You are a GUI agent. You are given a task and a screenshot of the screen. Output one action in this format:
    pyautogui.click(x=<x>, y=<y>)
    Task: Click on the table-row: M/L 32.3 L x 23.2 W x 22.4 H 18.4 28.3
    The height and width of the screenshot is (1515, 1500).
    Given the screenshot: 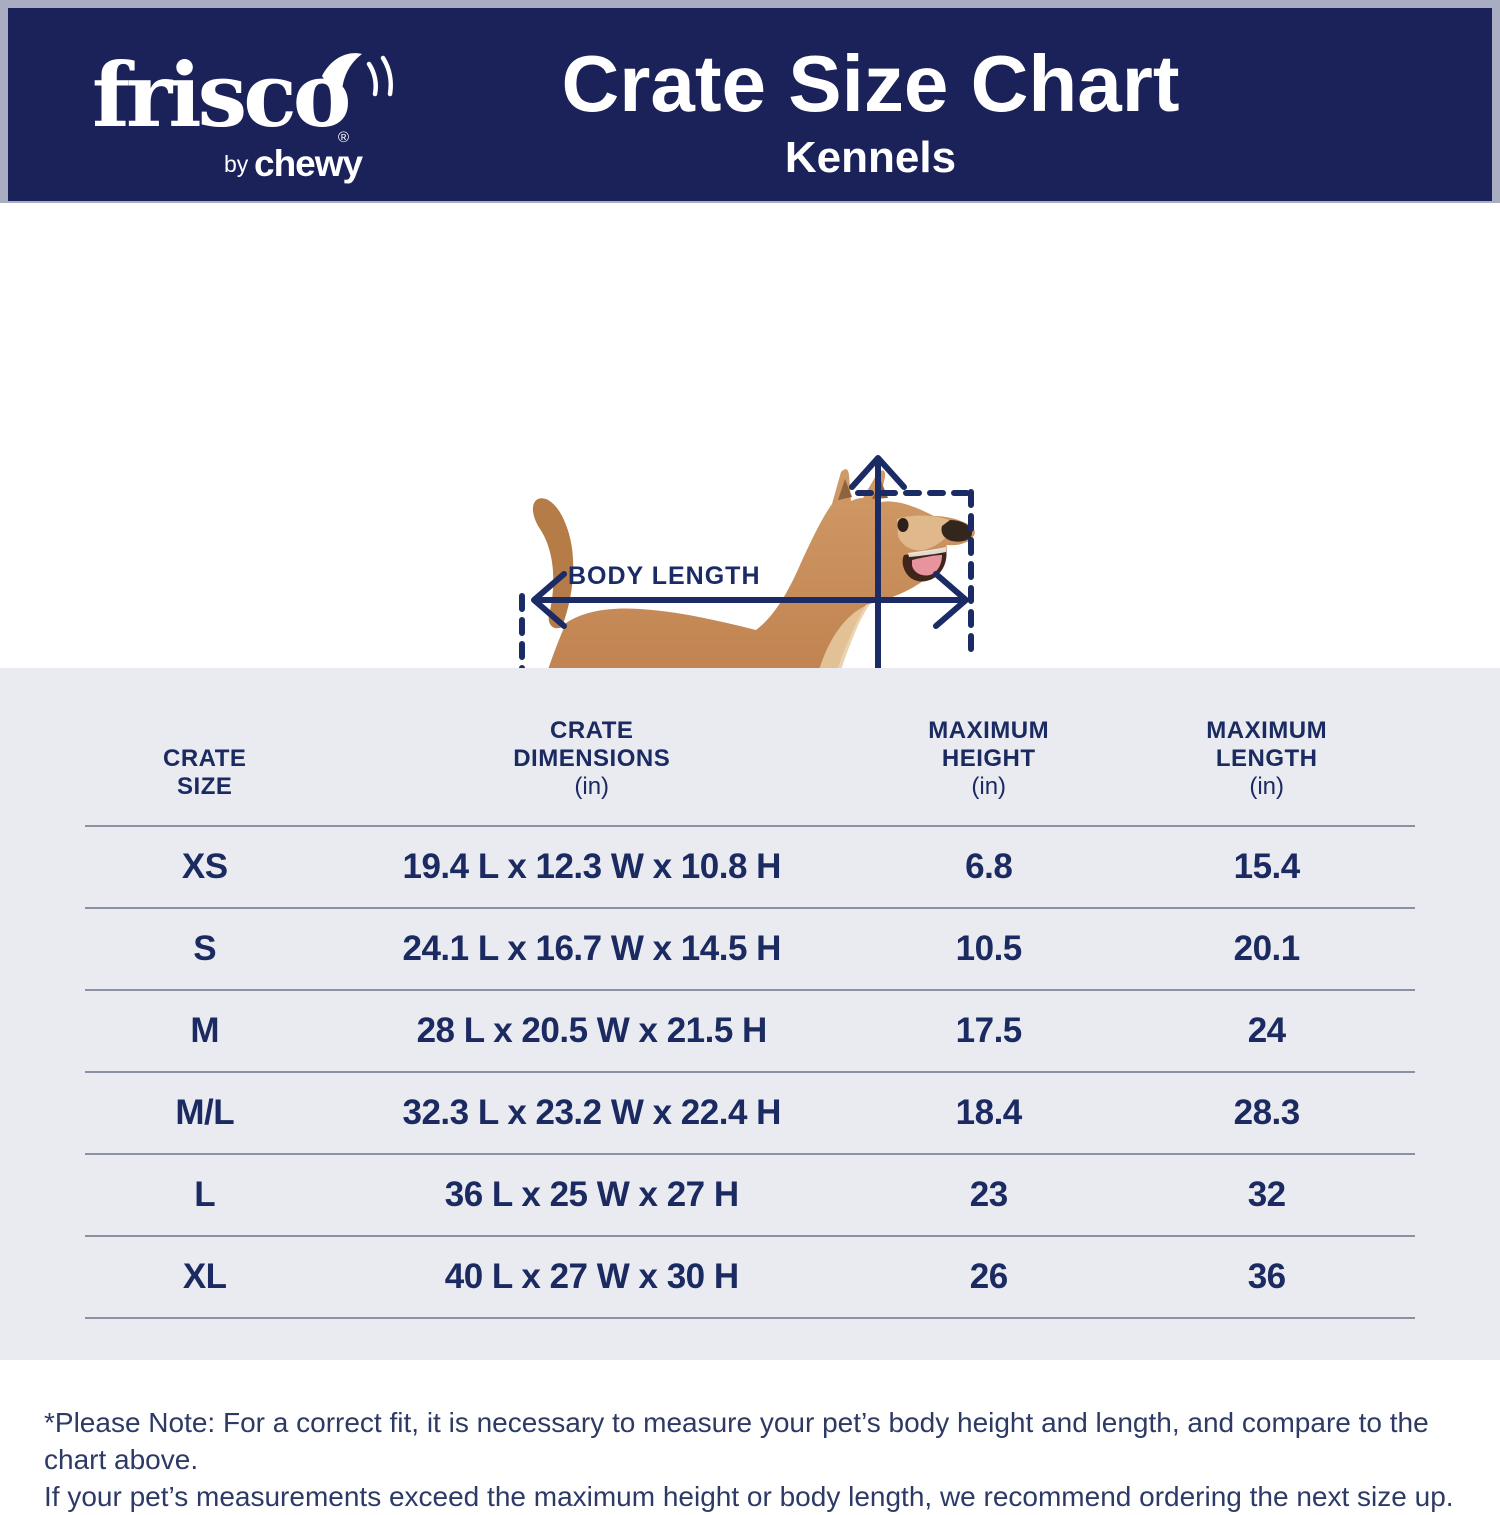 What is the action you would take?
    pyautogui.click(x=750, y=1112)
    